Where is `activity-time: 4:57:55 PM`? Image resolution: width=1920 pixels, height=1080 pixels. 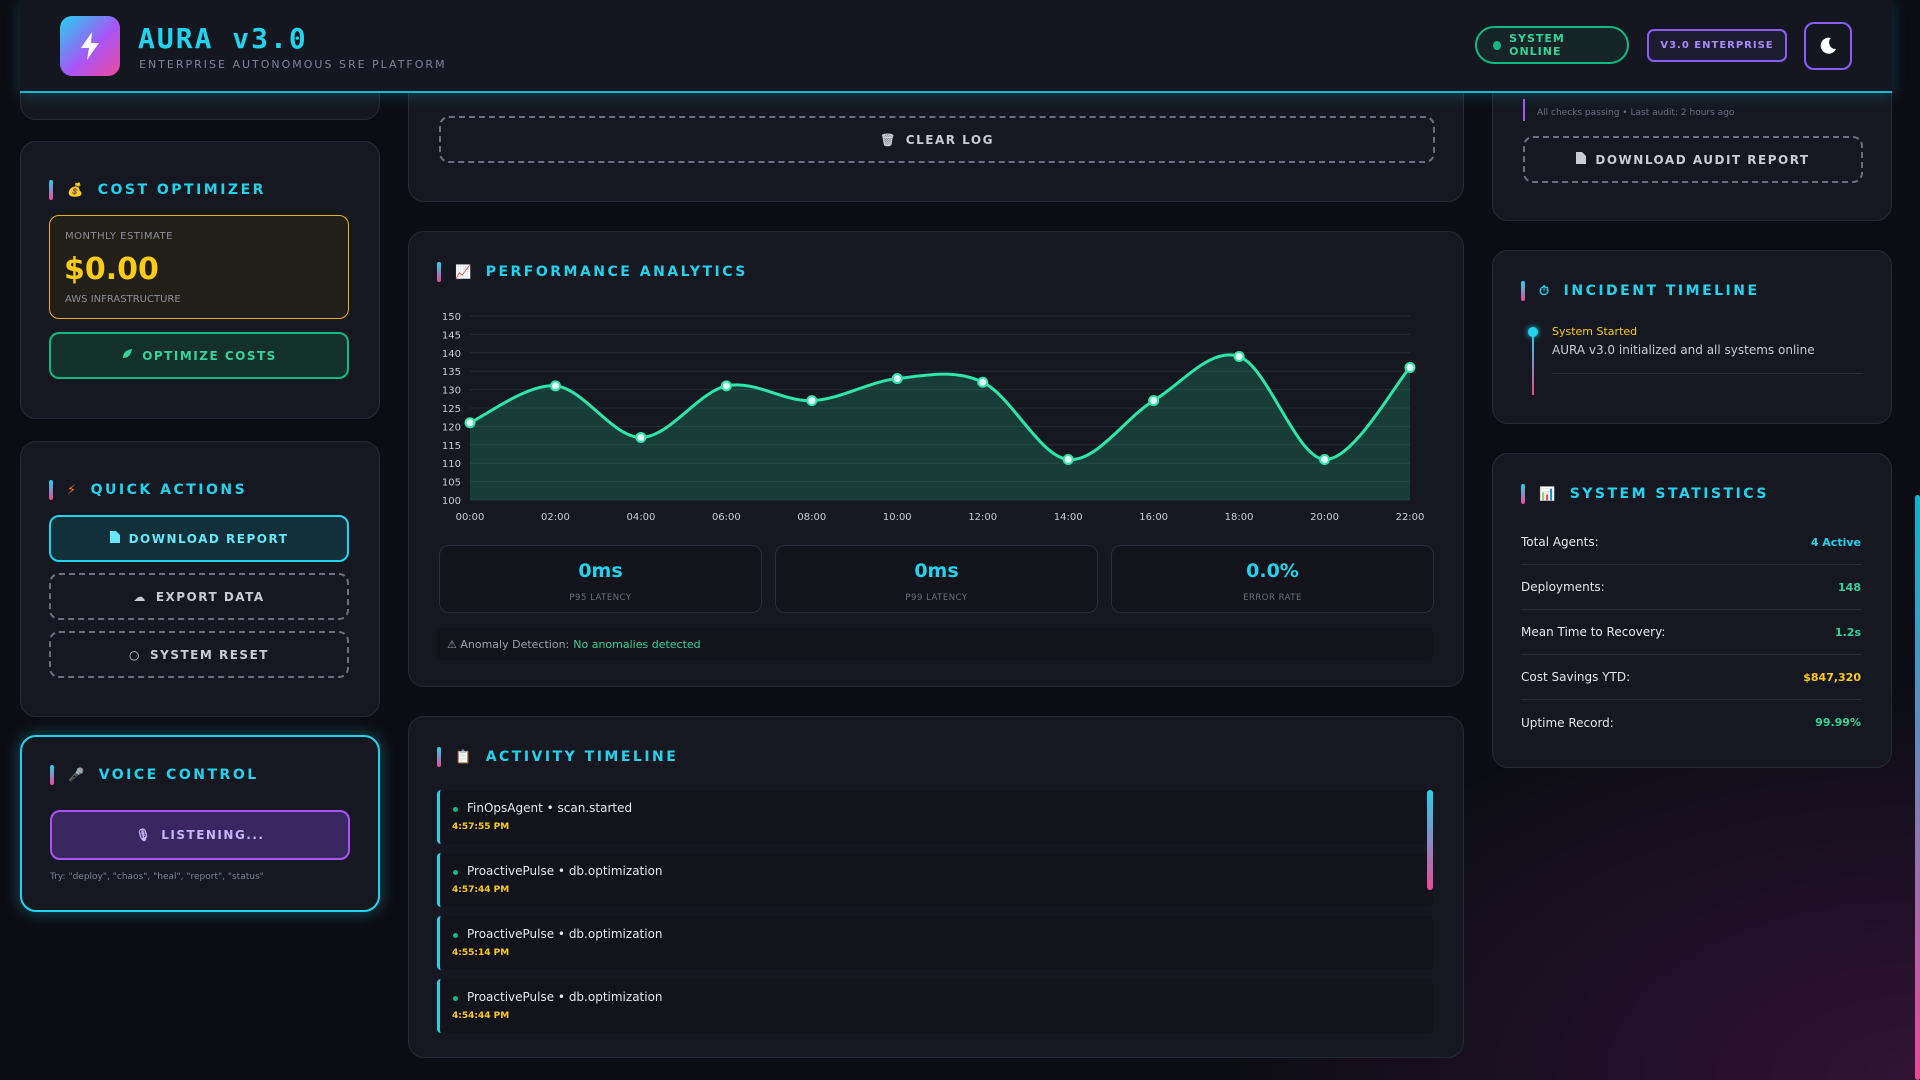 activity-time: 4:57:55 PM is located at coordinates (481, 827).